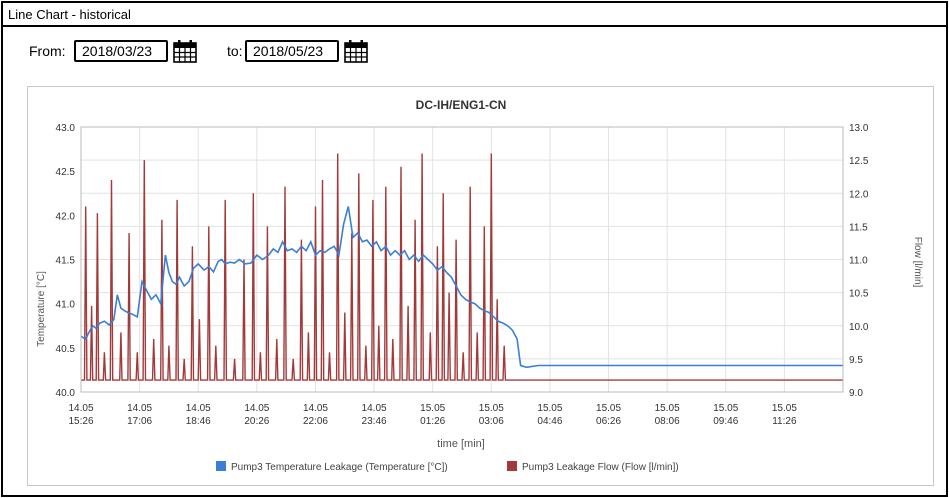 The image size is (949, 498). What do you see at coordinates (66, 305) in the screenshot?
I see `y-left-tick-label: 41.0` at bounding box center [66, 305].